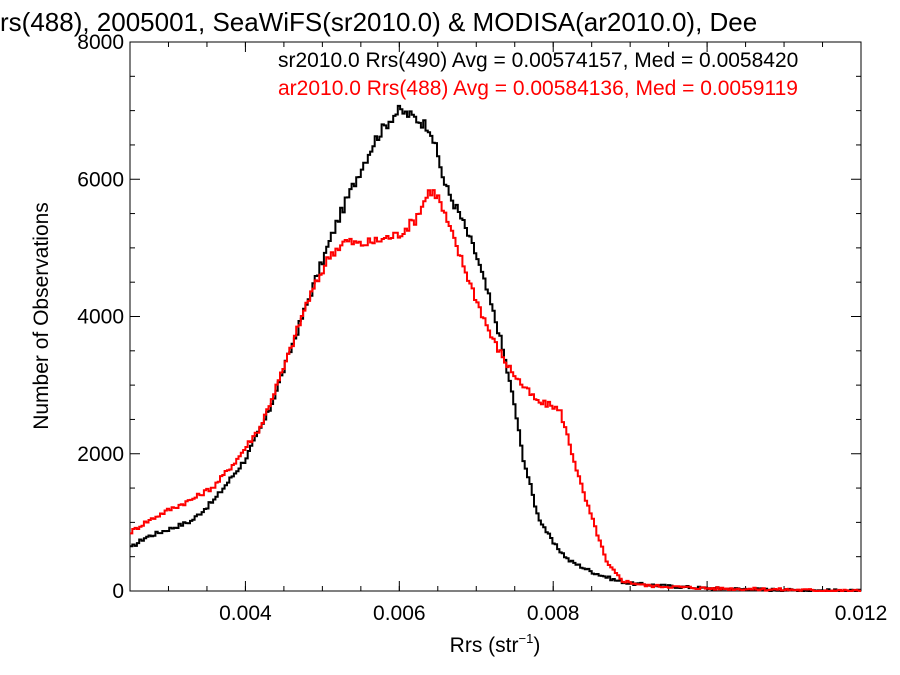 This screenshot has width=900, height=675. Describe the element at coordinates (526, 638) in the screenshot. I see `x-axis-label-sup: −1` at that location.